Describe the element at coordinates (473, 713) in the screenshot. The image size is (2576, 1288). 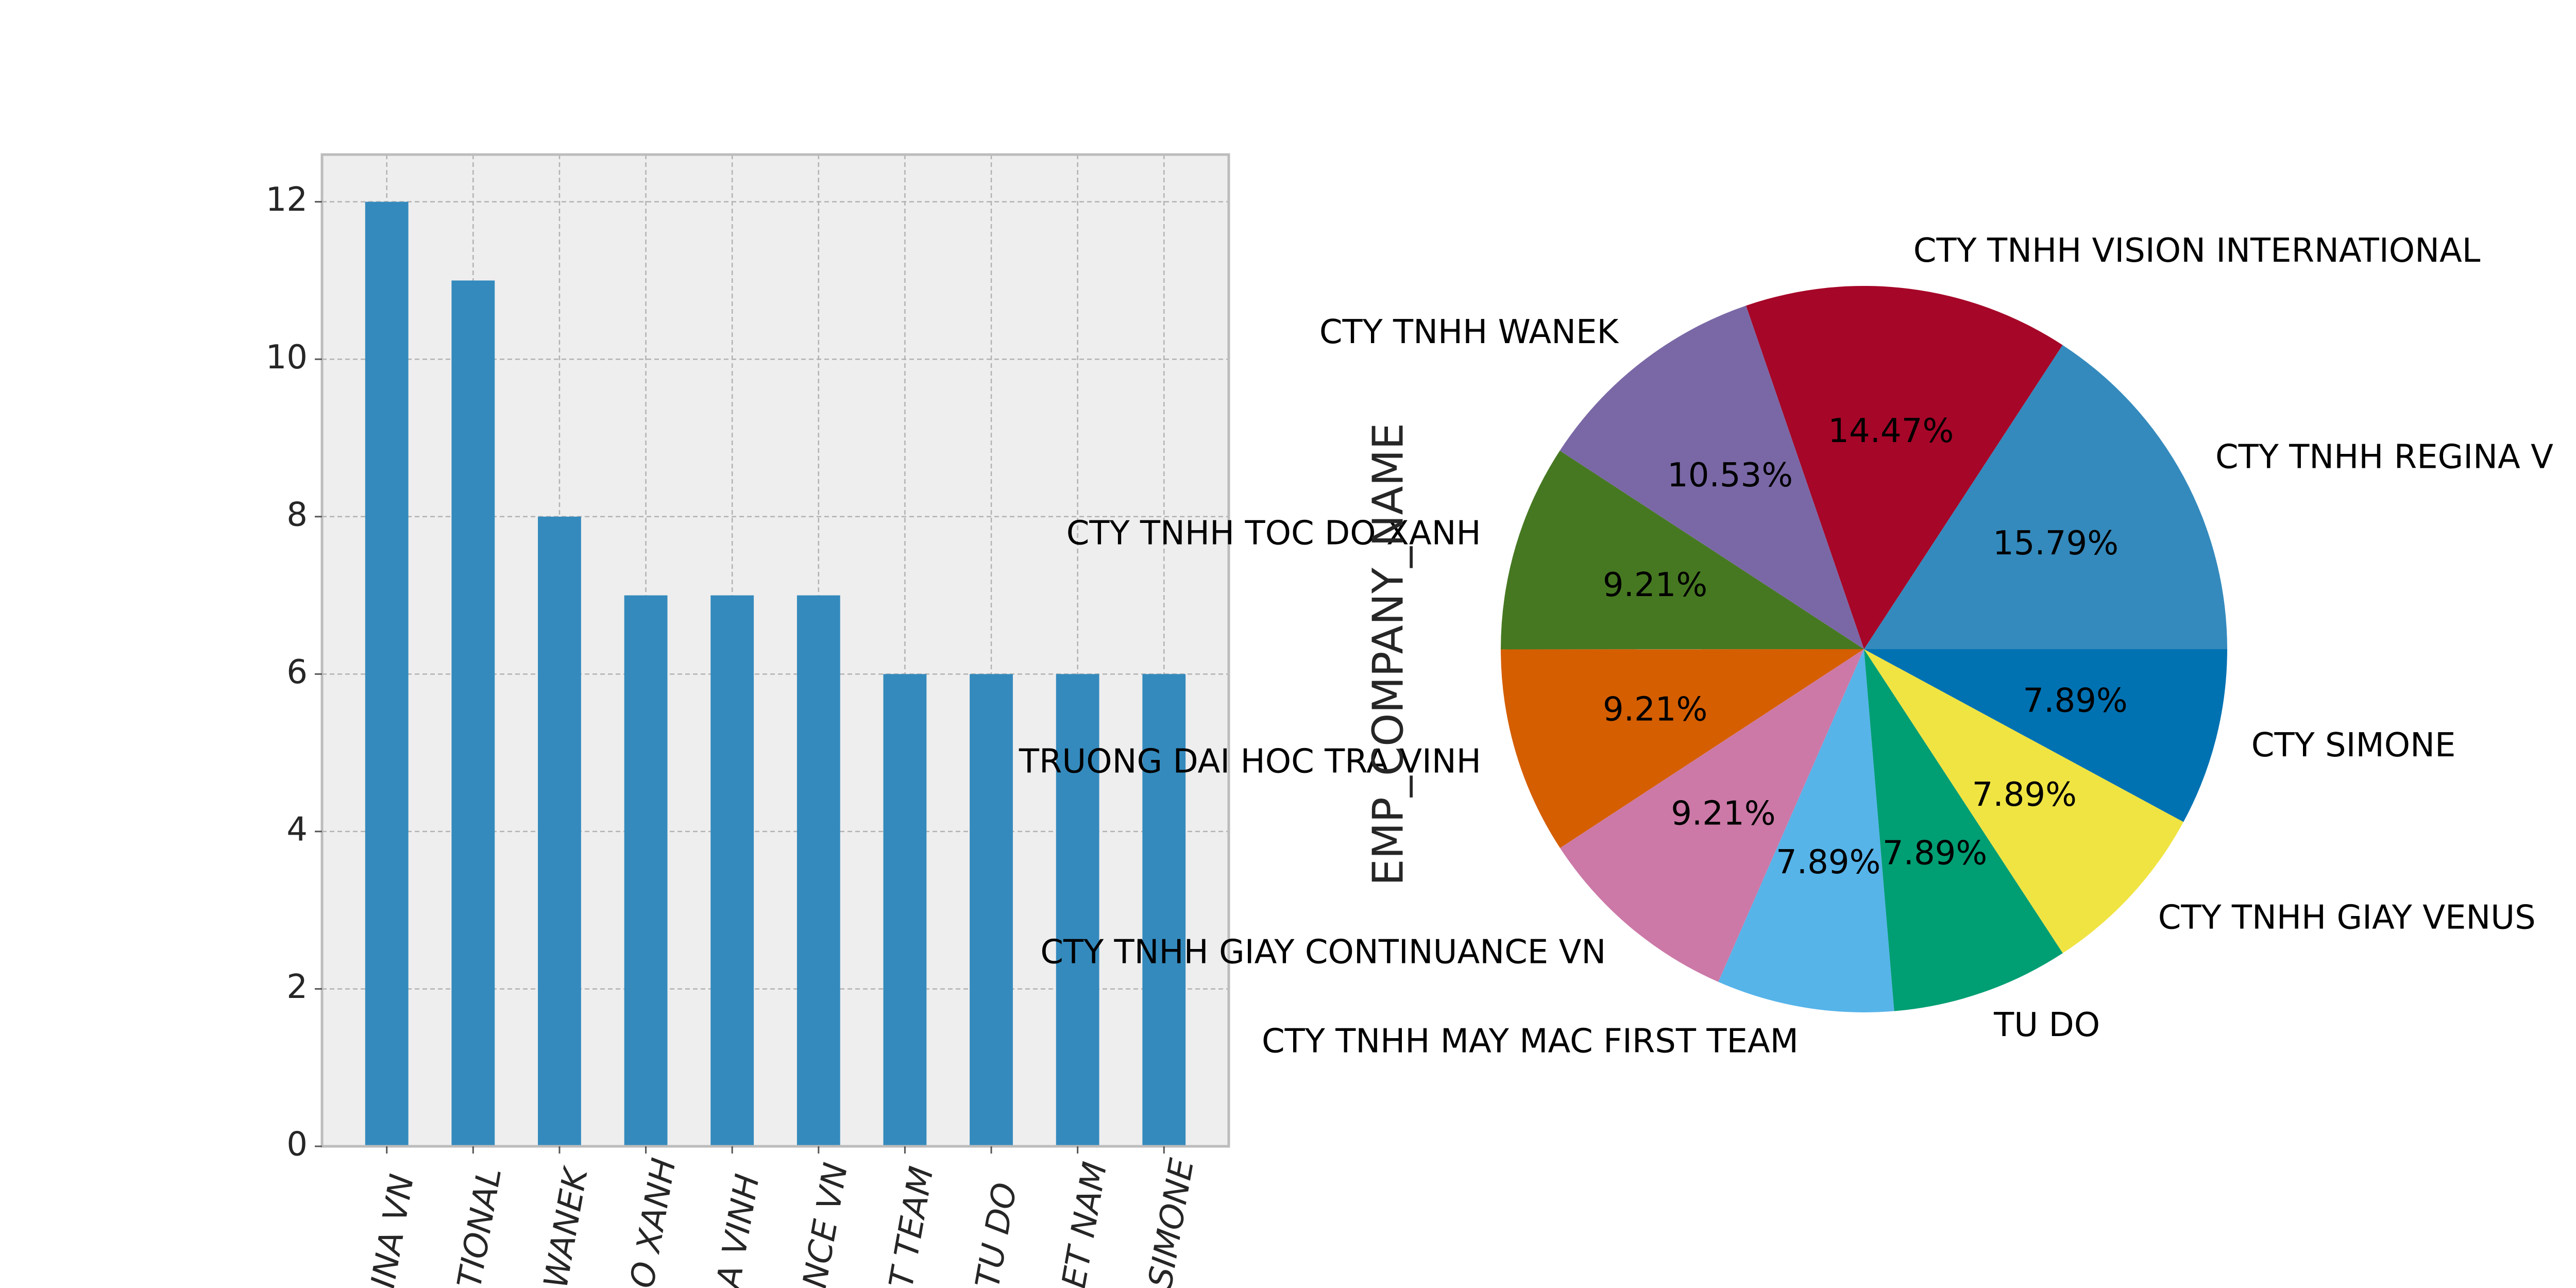
I see `bar-cty-tnhh-vision-international` at that location.